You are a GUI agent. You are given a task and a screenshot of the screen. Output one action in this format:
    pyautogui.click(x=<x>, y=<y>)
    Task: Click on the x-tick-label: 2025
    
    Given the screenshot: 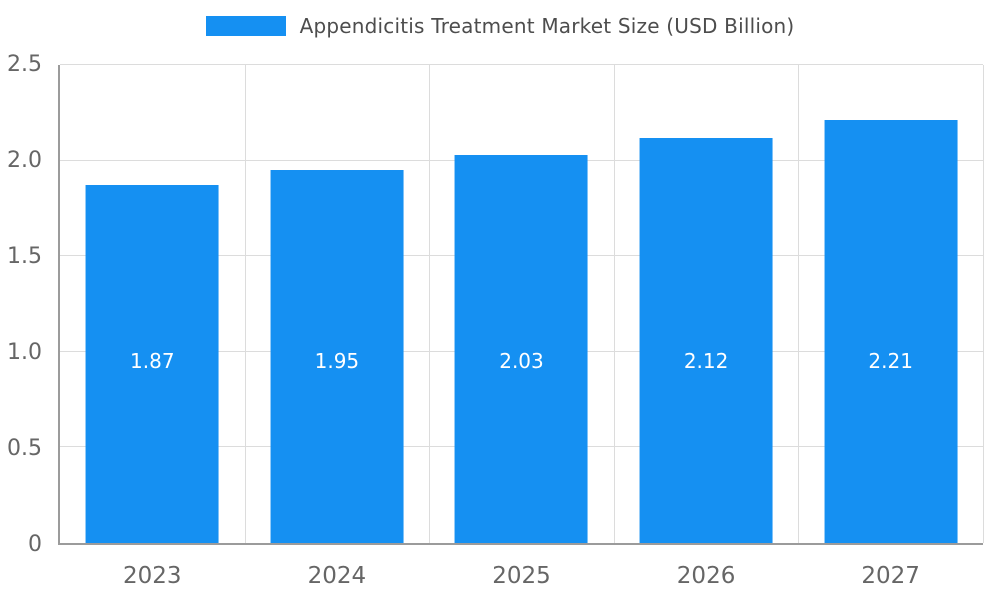 What is the action you would take?
    pyautogui.click(x=521, y=576)
    